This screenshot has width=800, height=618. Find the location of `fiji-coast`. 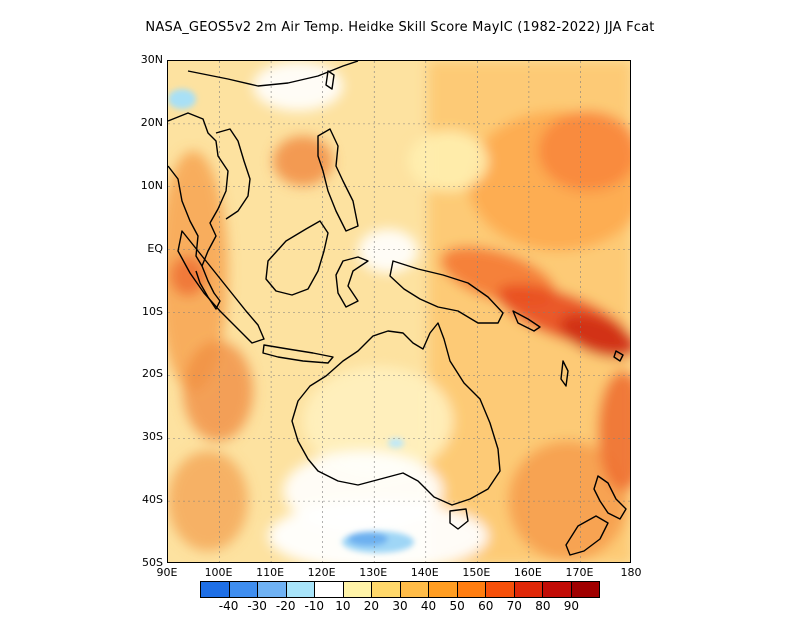

fiji-coast is located at coordinates (618, 356).